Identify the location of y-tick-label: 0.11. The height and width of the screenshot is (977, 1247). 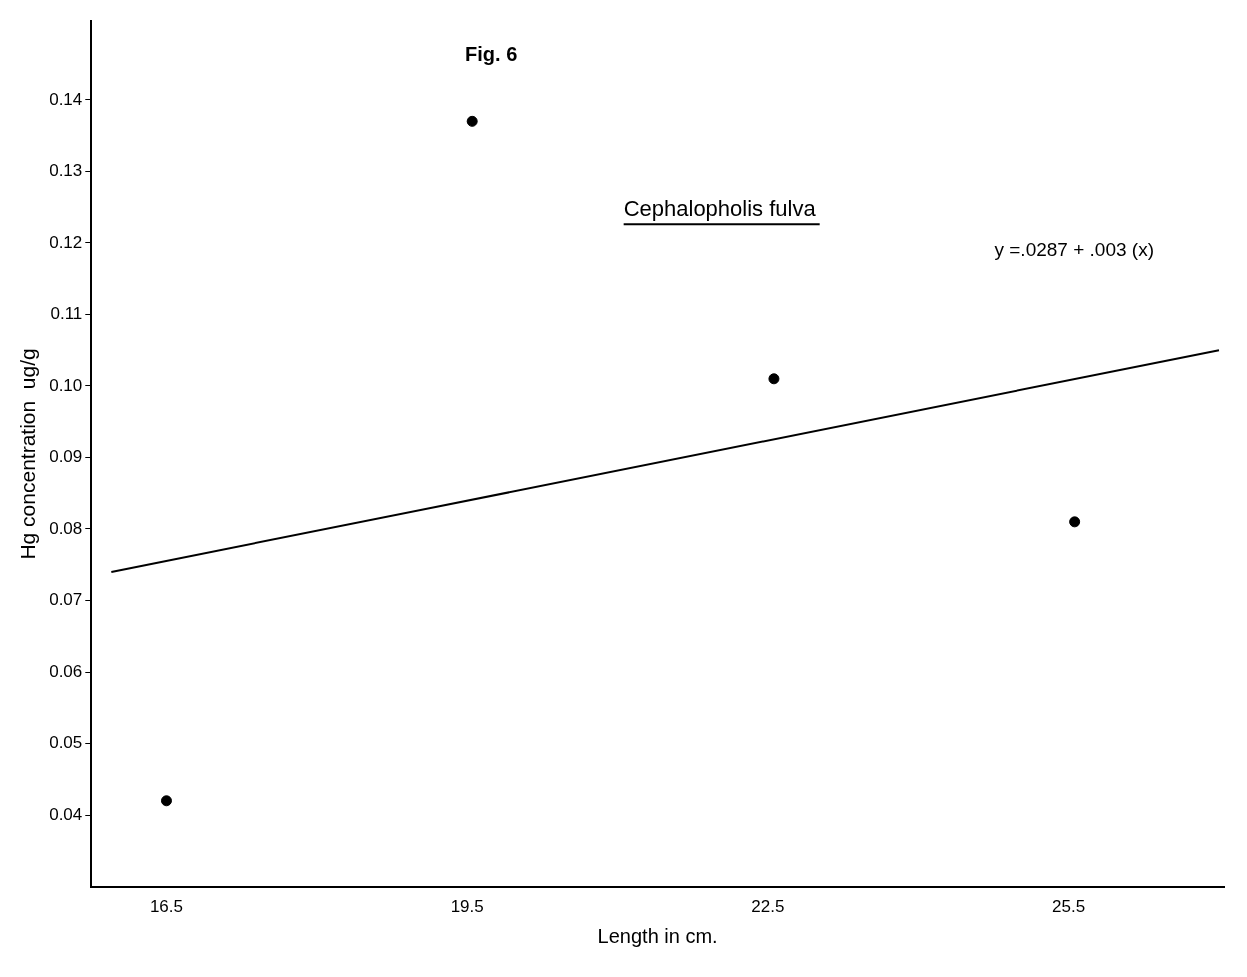
(66, 314).